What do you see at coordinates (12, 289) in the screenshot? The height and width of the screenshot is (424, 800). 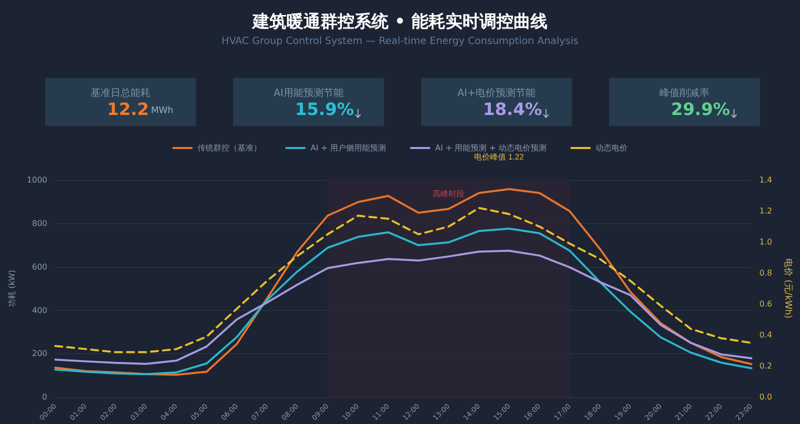 I see `y-axis-title: 功耗 (kW)` at bounding box center [12, 289].